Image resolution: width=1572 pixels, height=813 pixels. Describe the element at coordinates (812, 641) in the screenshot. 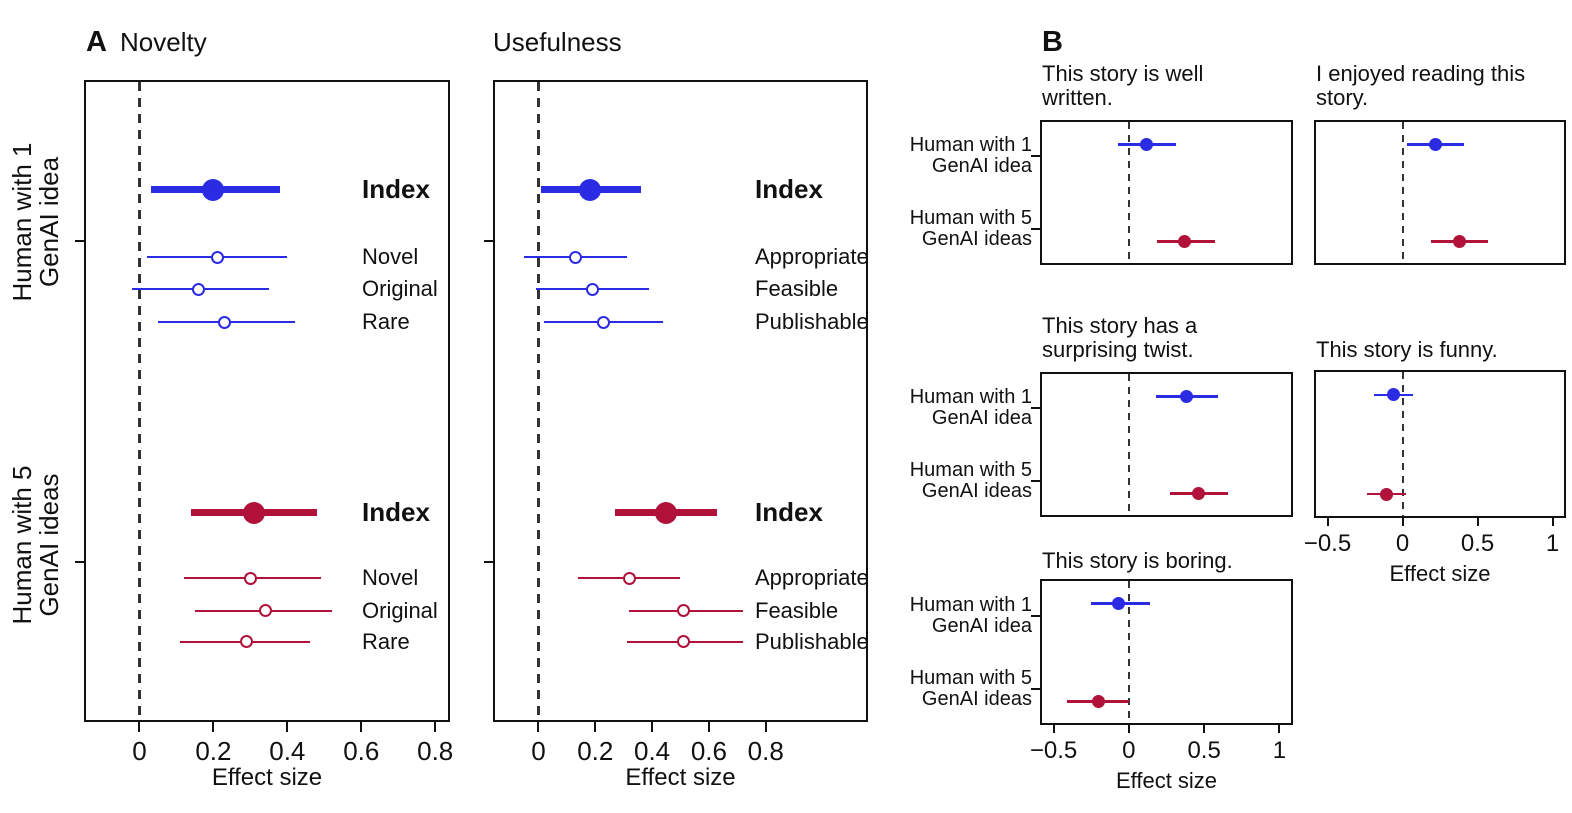

I see `usefulness-publishable-label-1: Publishable` at that location.